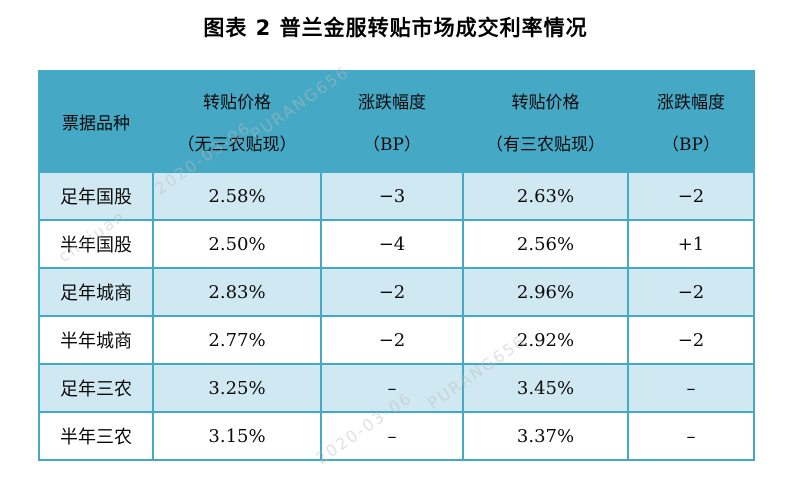  I want to click on header-line2: （有三农贴现）, so click(545, 144).